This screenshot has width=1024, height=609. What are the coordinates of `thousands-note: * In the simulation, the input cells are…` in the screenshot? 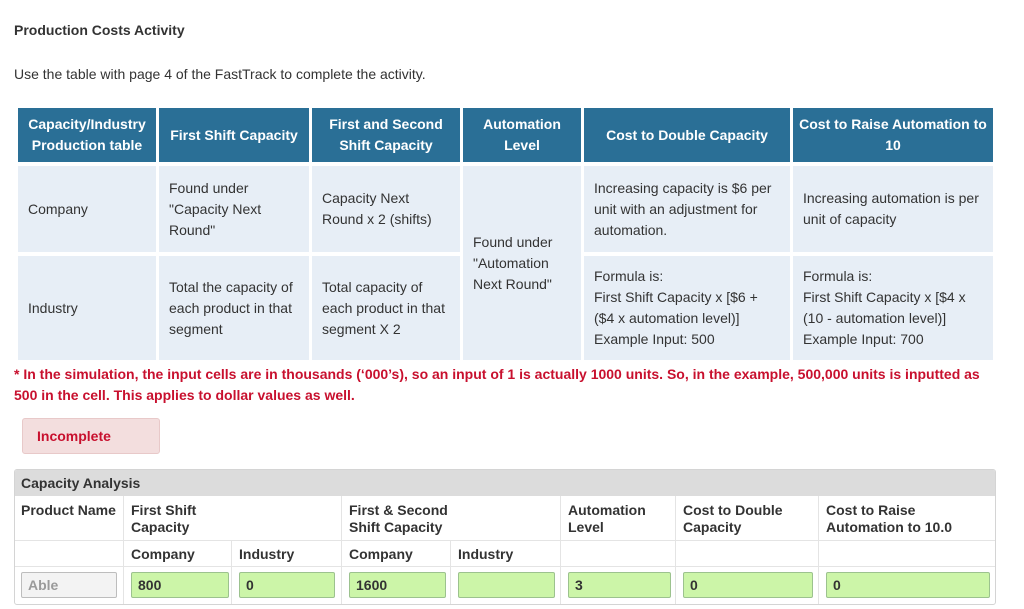 It's located at (497, 384).